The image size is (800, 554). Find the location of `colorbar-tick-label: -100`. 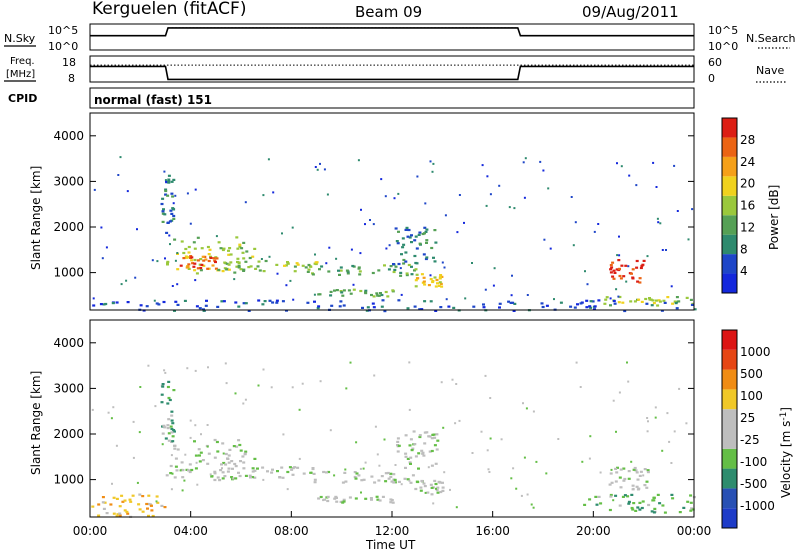

colorbar-tick-label: -100 is located at coordinates (753, 462).